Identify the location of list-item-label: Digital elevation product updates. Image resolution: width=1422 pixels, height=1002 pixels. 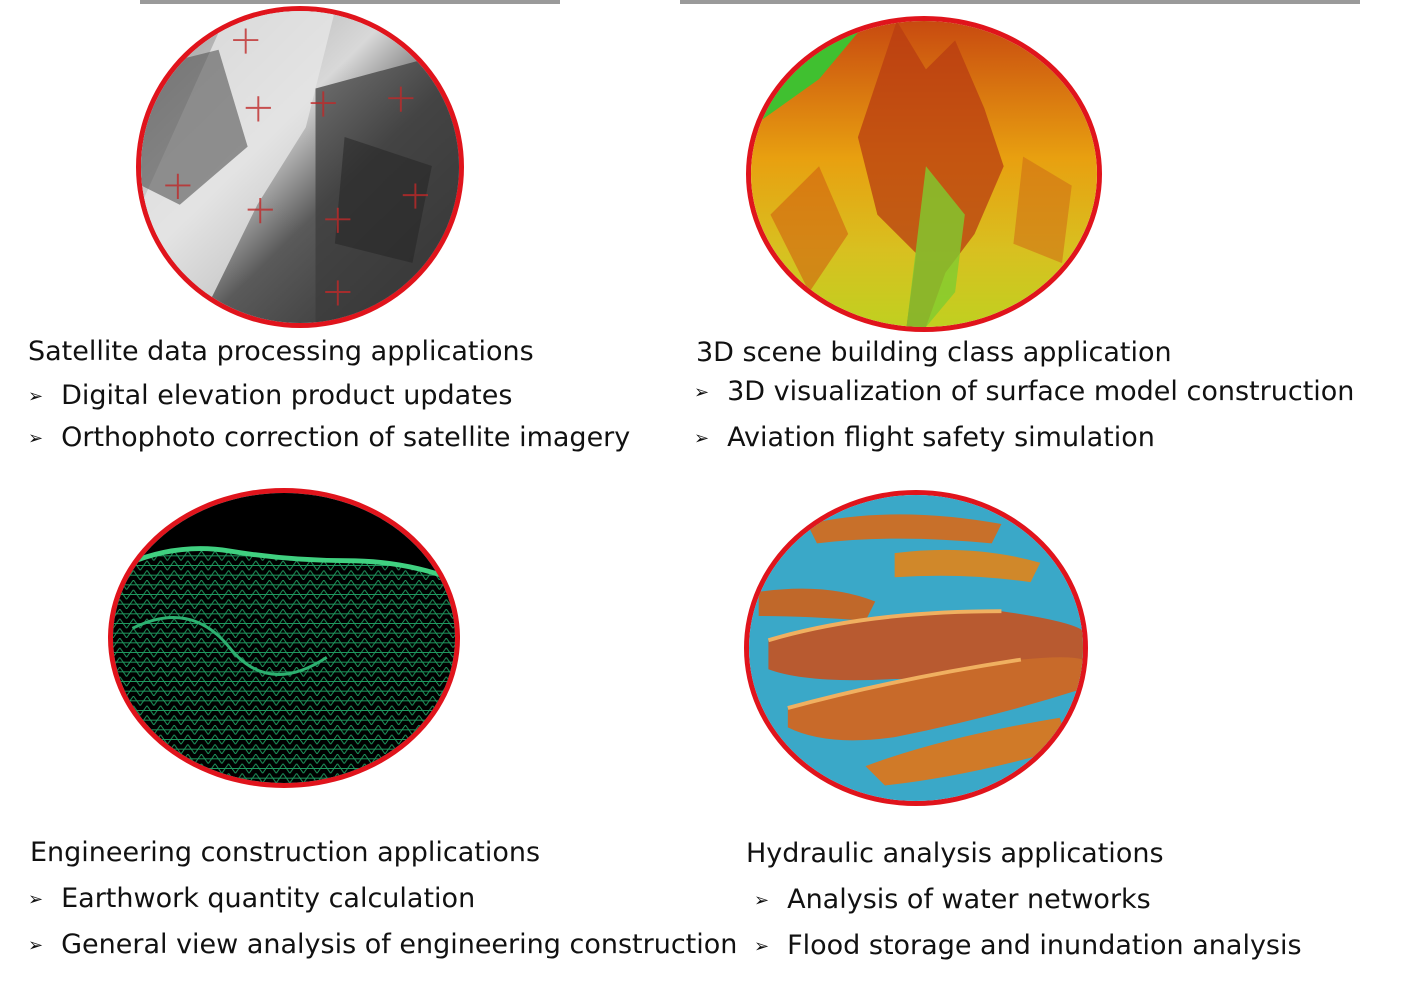
(287, 395).